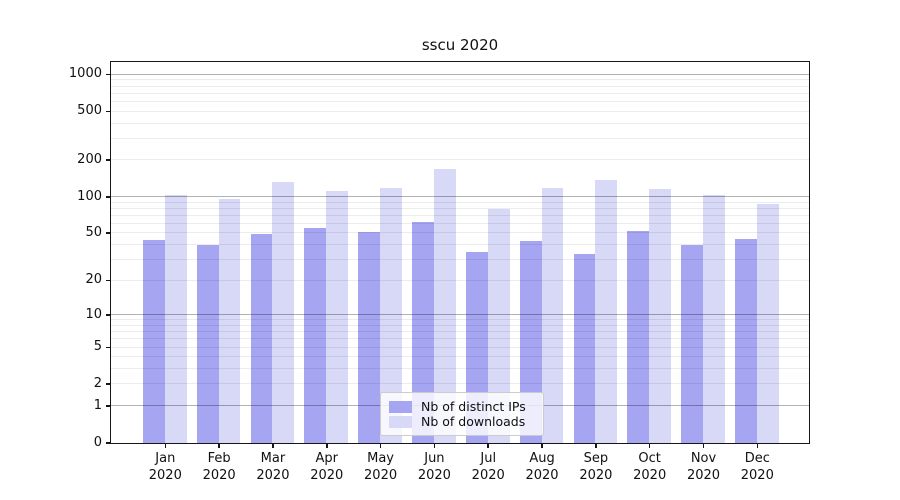  Describe the element at coordinates (93, 280) in the screenshot. I see `y-tick-label: 20` at that location.